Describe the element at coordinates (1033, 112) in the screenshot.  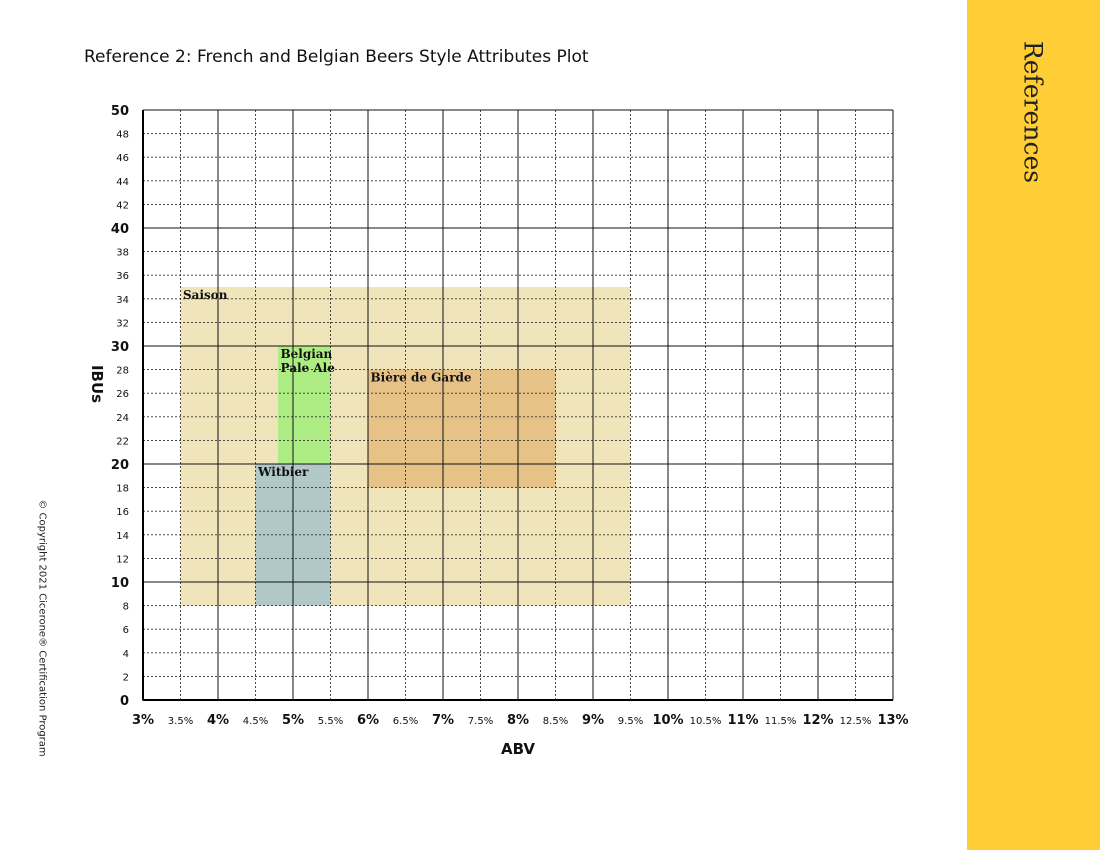
I see `sidebar-section-label: References` at that location.